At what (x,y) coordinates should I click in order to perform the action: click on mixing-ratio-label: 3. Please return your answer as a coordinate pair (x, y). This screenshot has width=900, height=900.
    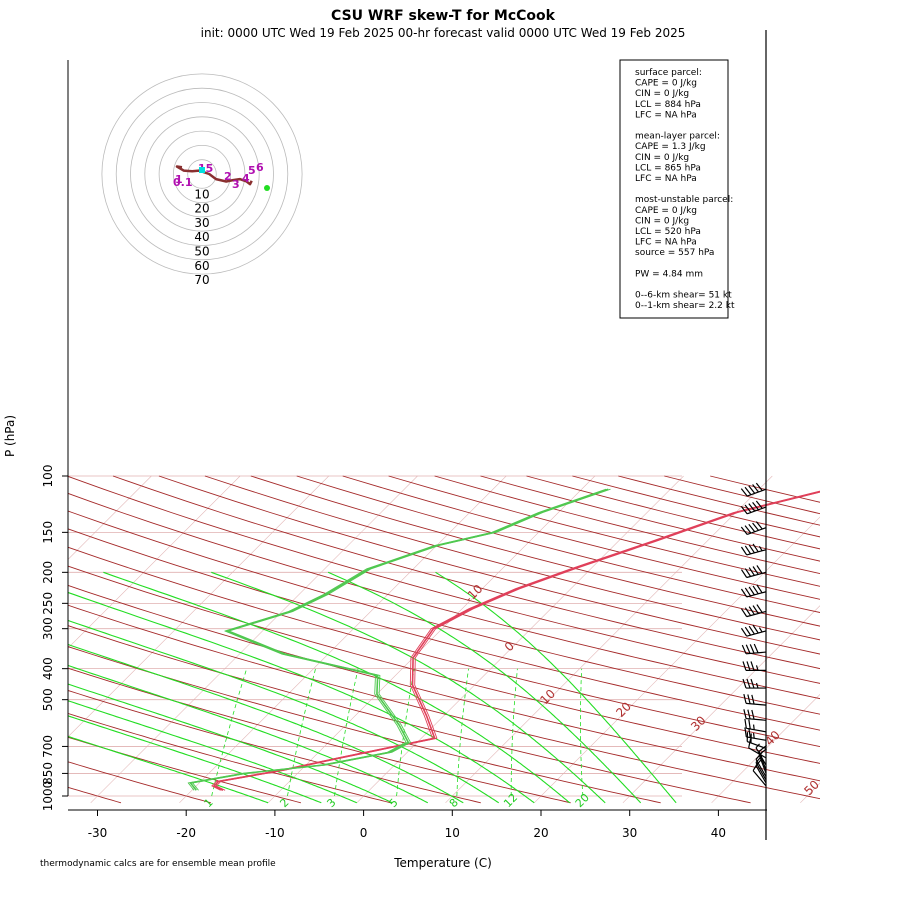
    Looking at the image, I should click on (331, 803).